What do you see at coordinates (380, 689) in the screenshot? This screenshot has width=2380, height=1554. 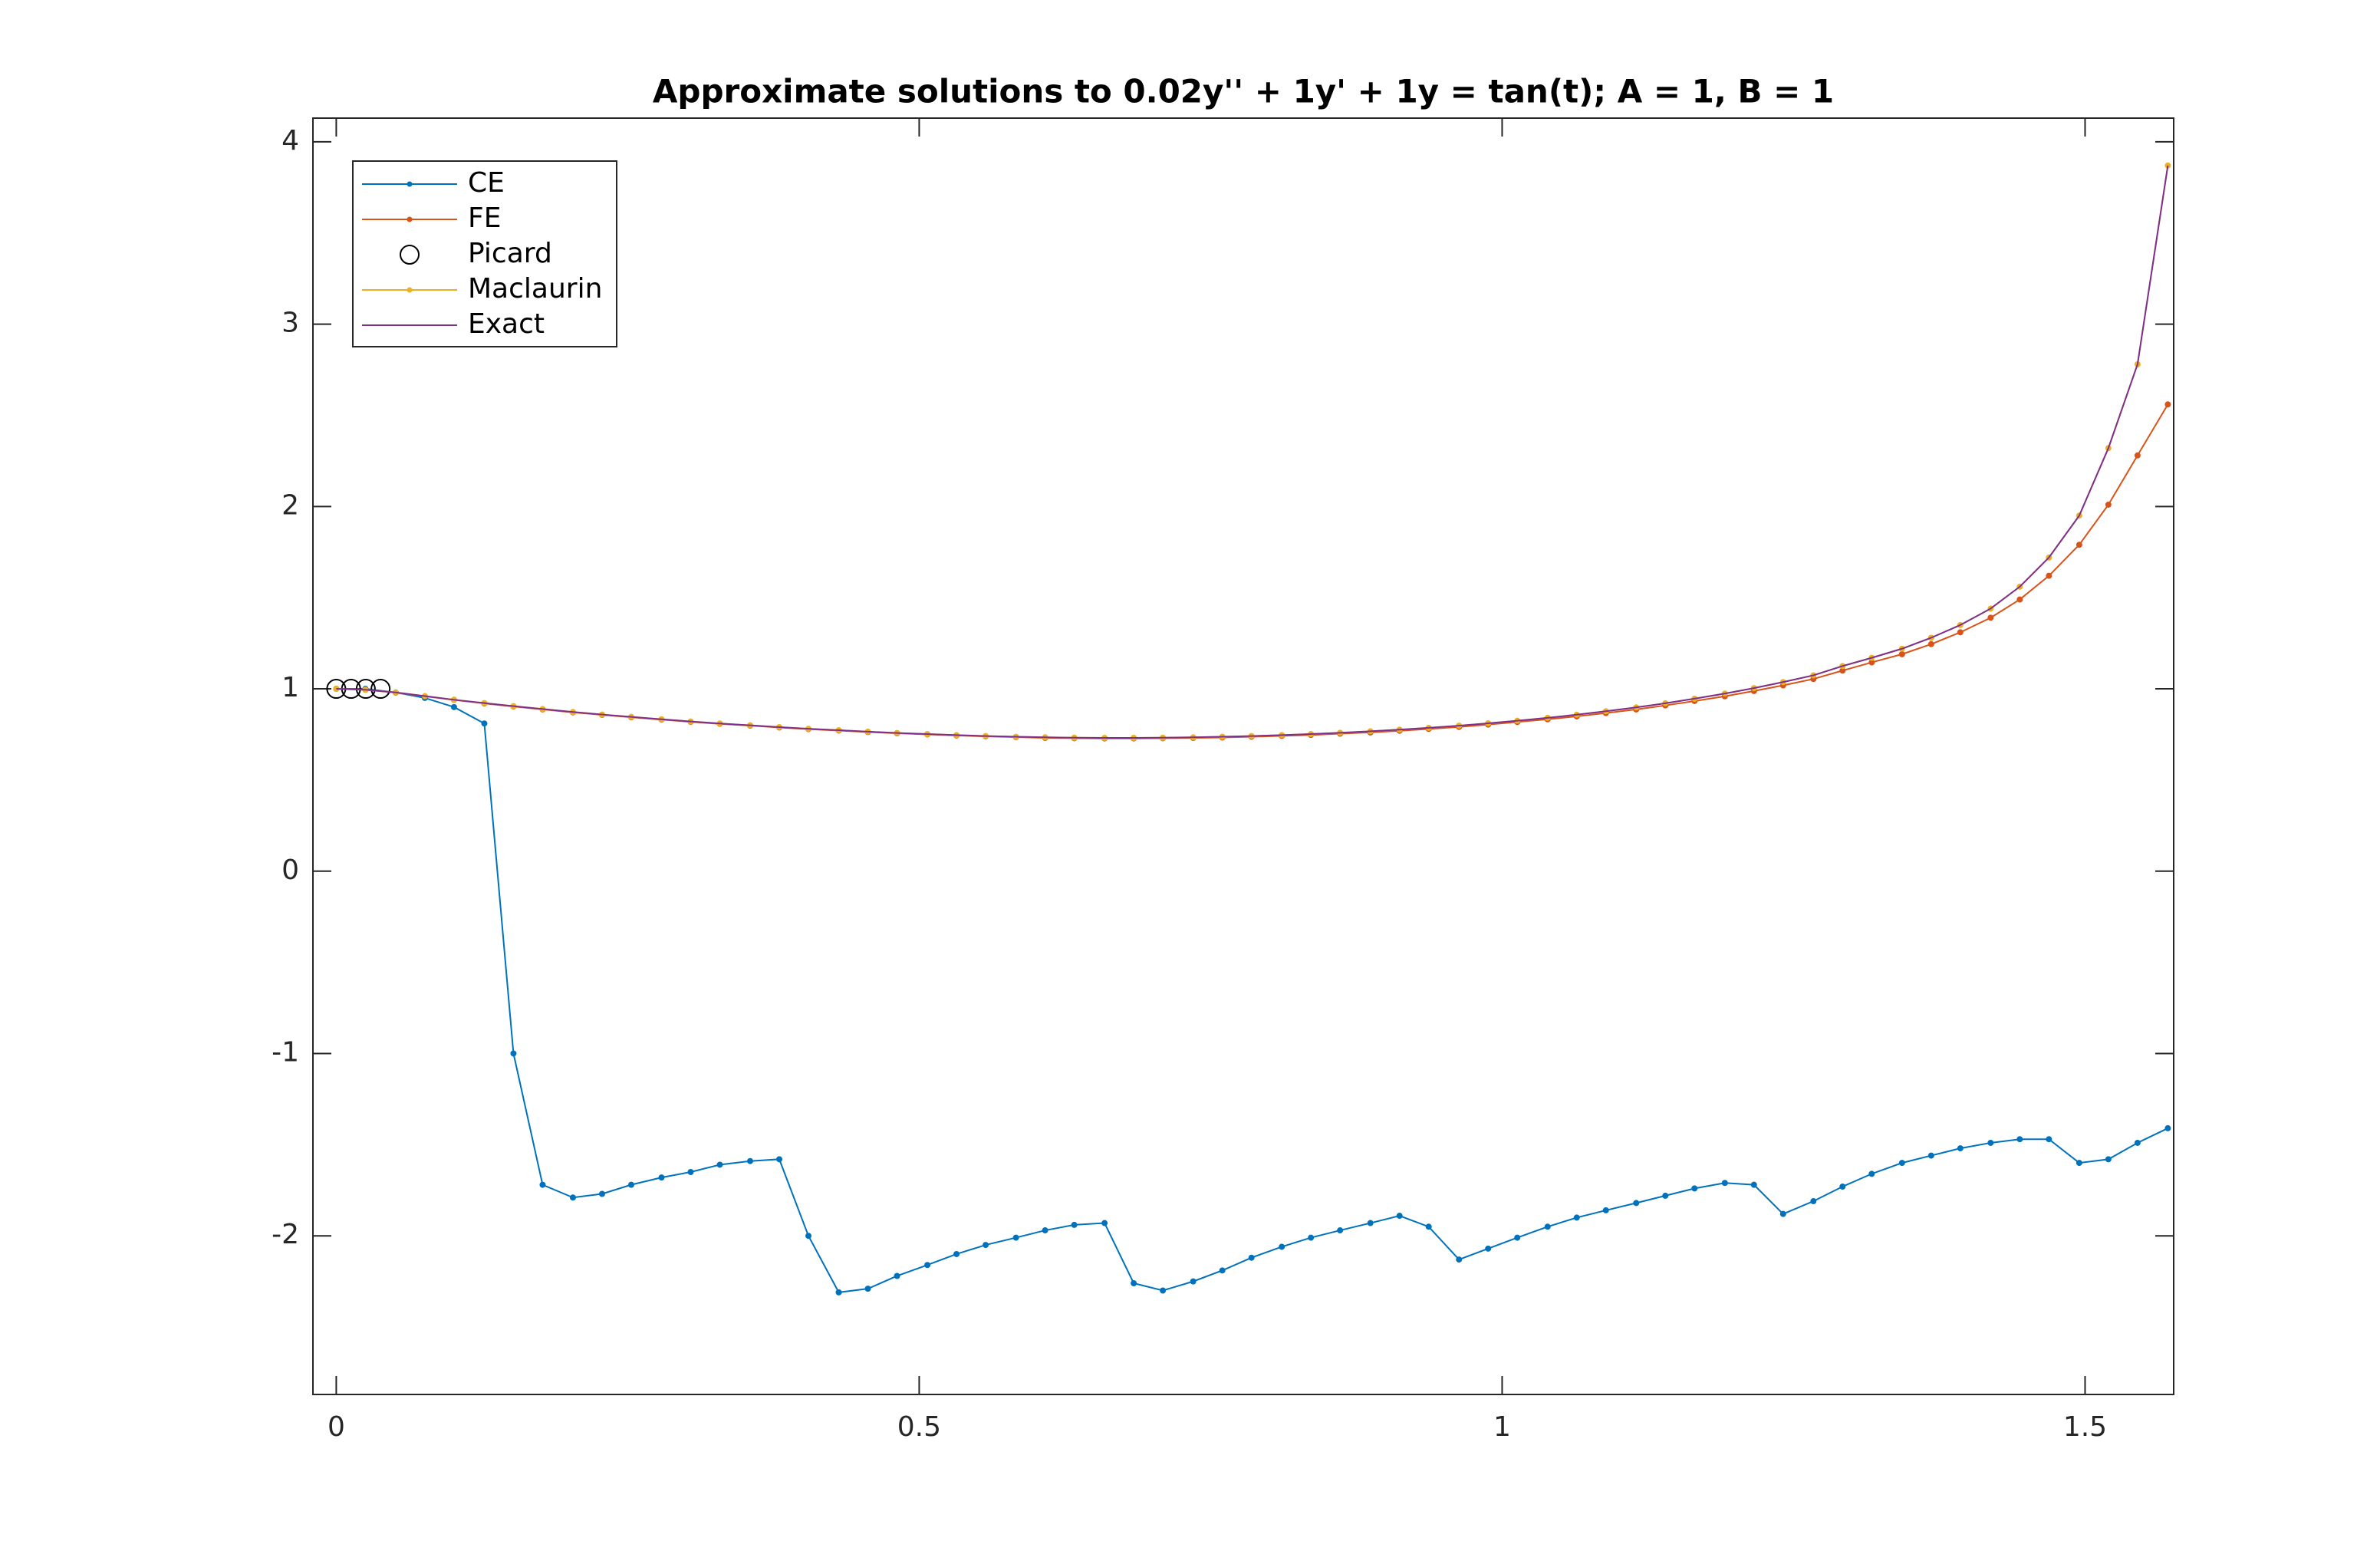 I see `picard-marker` at bounding box center [380, 689].